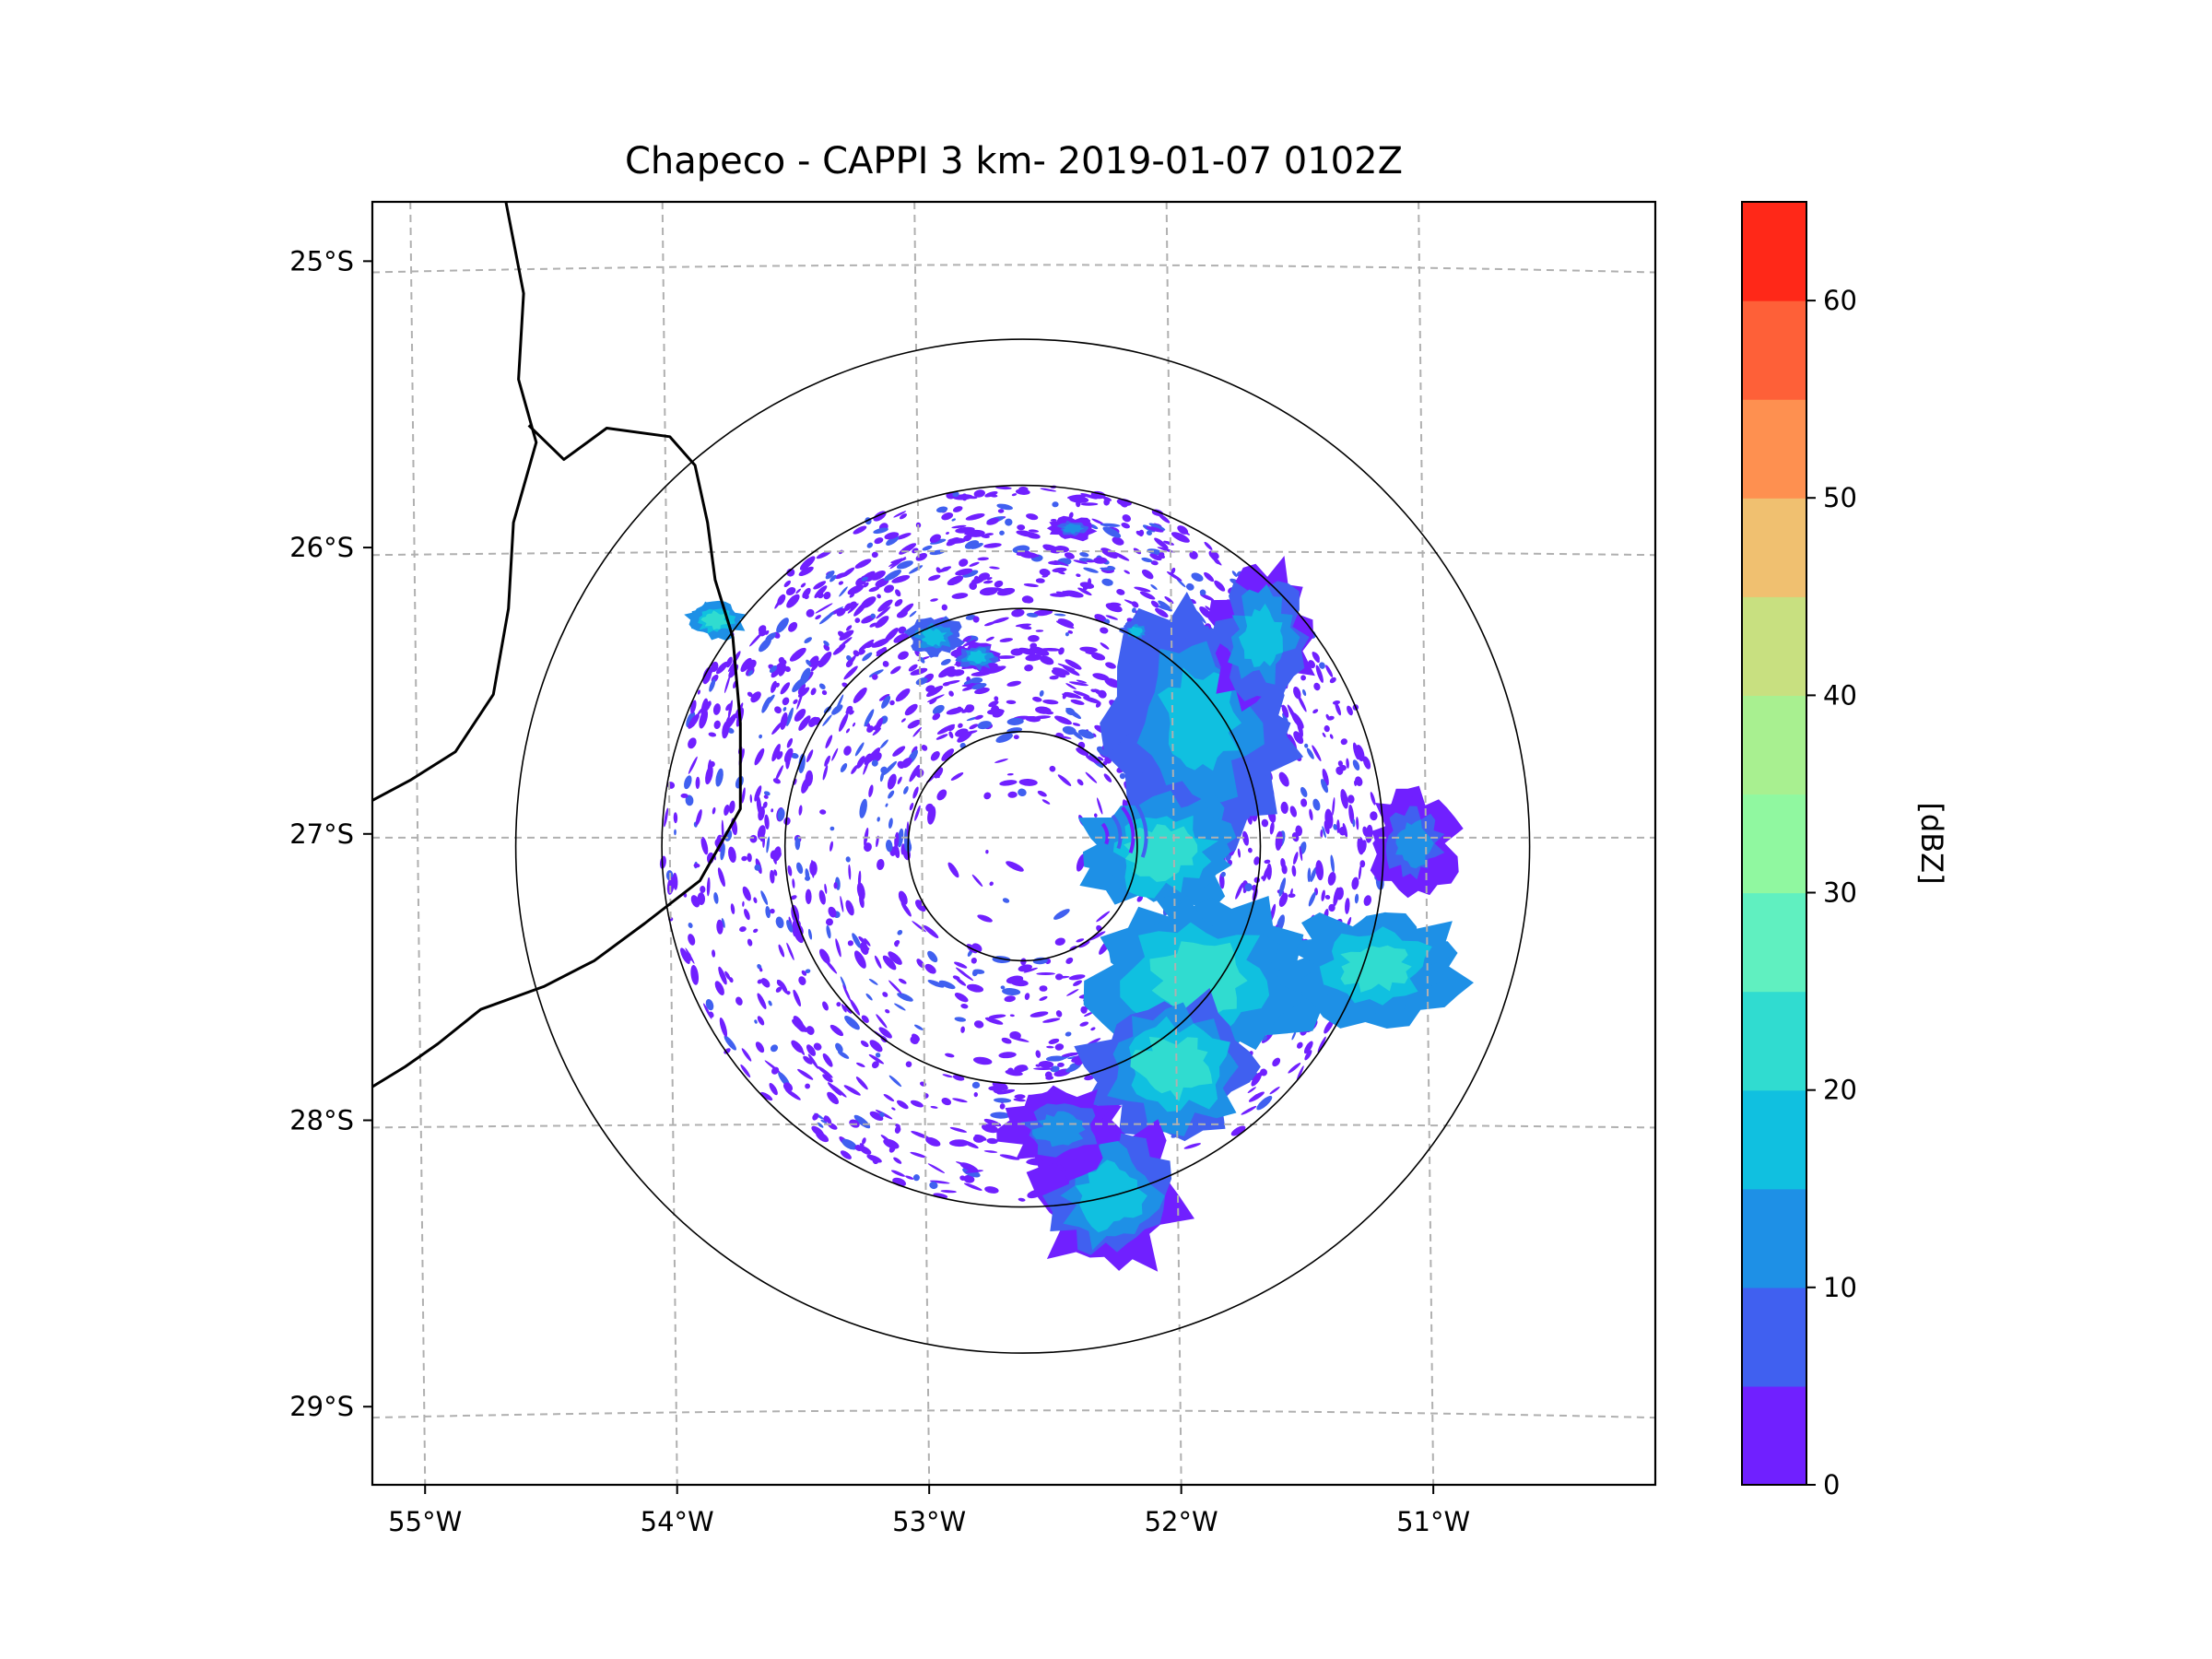 The width and height of the screenshot is (2212, 1659). Describe the element at coordinates (977, 657) in the screenshot. I see `cell-contour` at that location.